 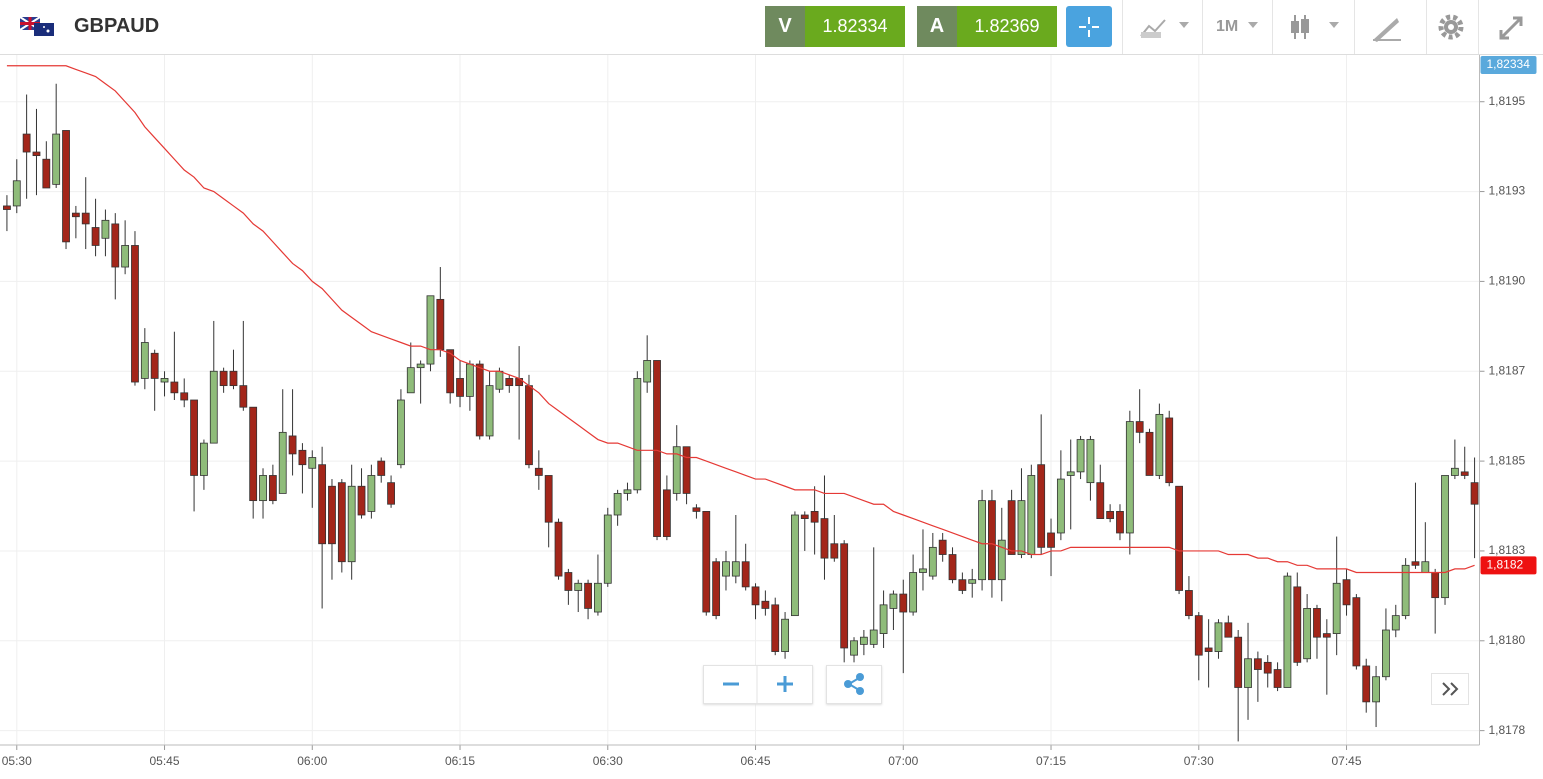 I want to click on fullscreen-button, so click(x=1510, y=27).